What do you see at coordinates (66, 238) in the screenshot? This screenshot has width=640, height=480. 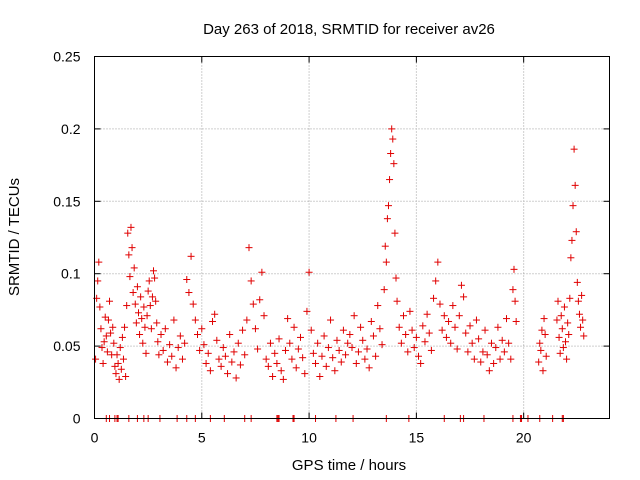 I see `y-axis-tick-labels: 0 0.05 0.1 0.15 0.2 0.25` at bounding box center [66, 238].